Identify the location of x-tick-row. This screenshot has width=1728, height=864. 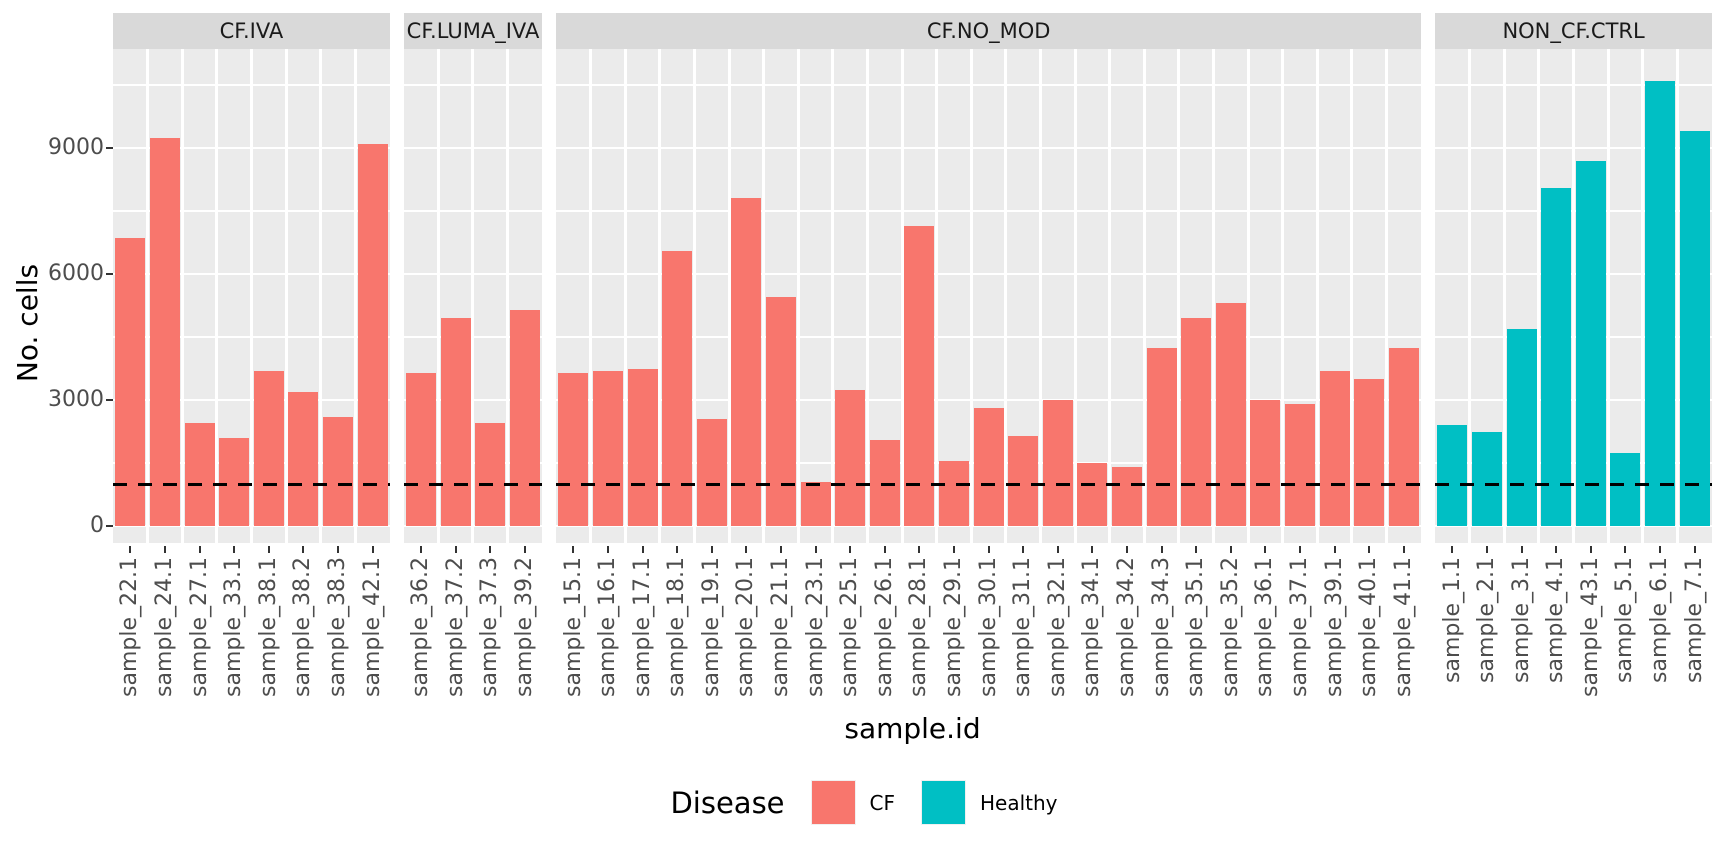
(988, 549).